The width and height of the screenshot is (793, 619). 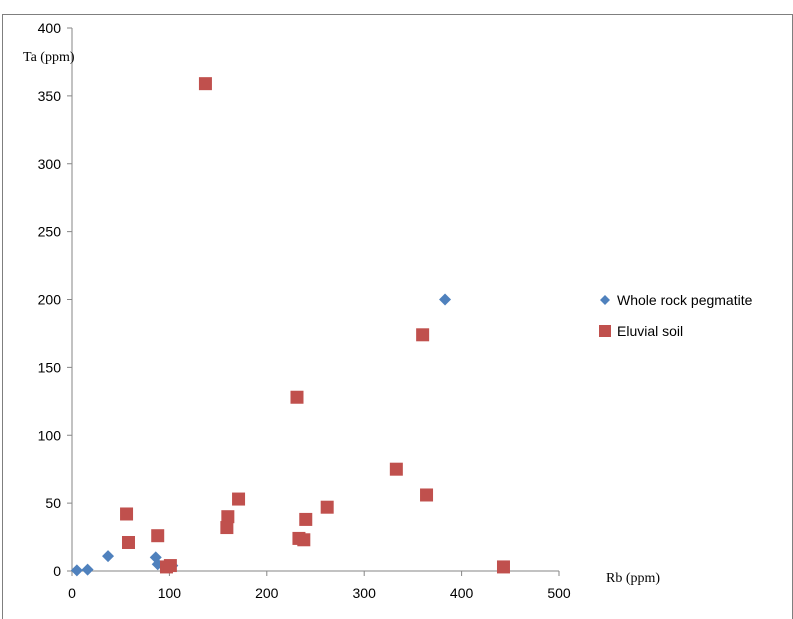 I want to click on chart-frame-left-line, so click(x=2, y=316).